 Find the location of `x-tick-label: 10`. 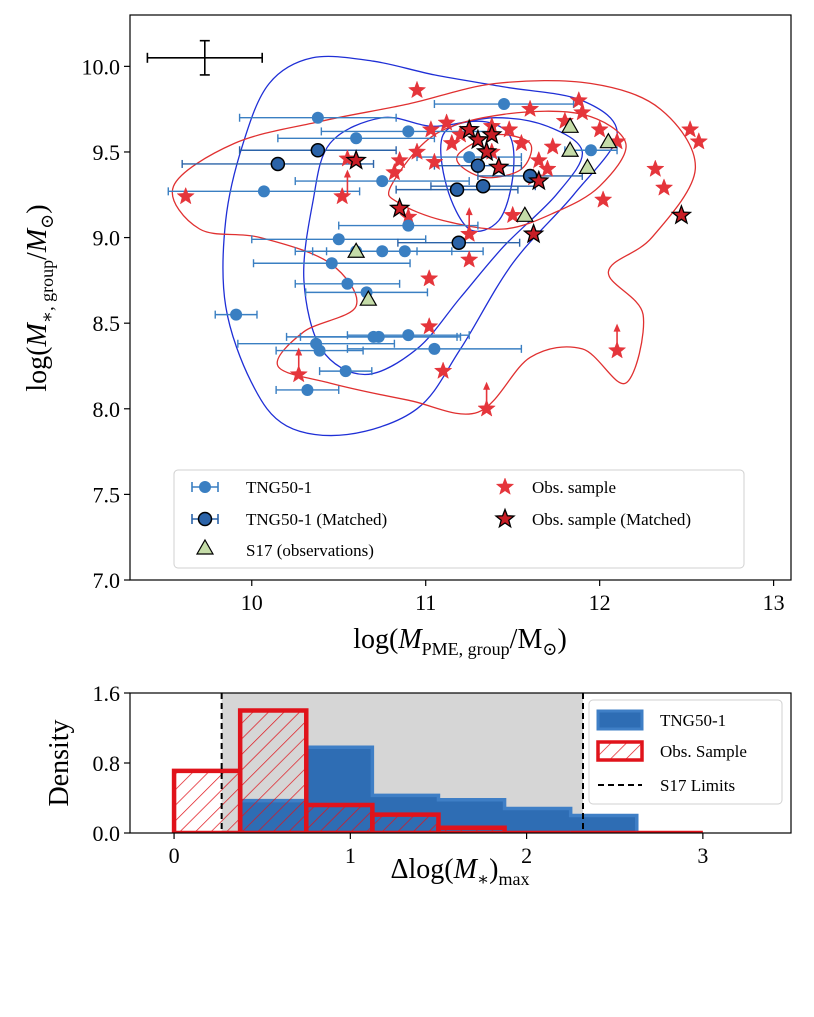

x-tick-label: 10 is located at coordinates (252, 602).